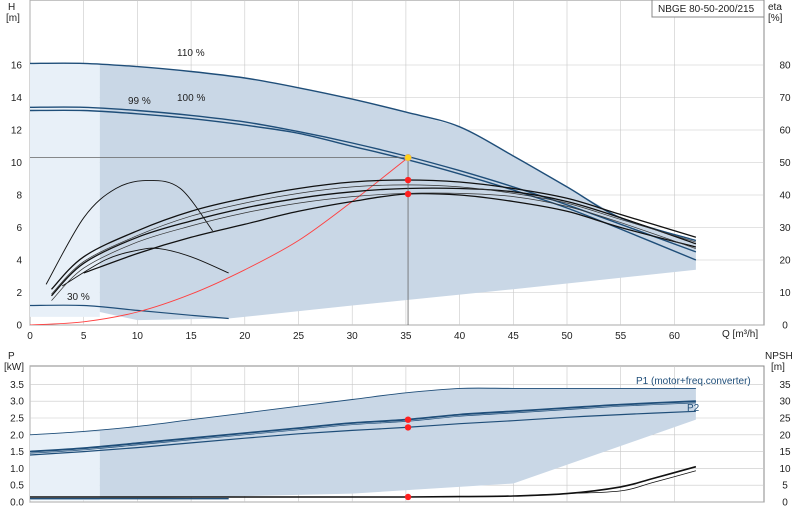  What do you see at coordinates (785, 452) in the screenshot?
I see `npsh-tick-label: 15` at bounding box center [785, 452].